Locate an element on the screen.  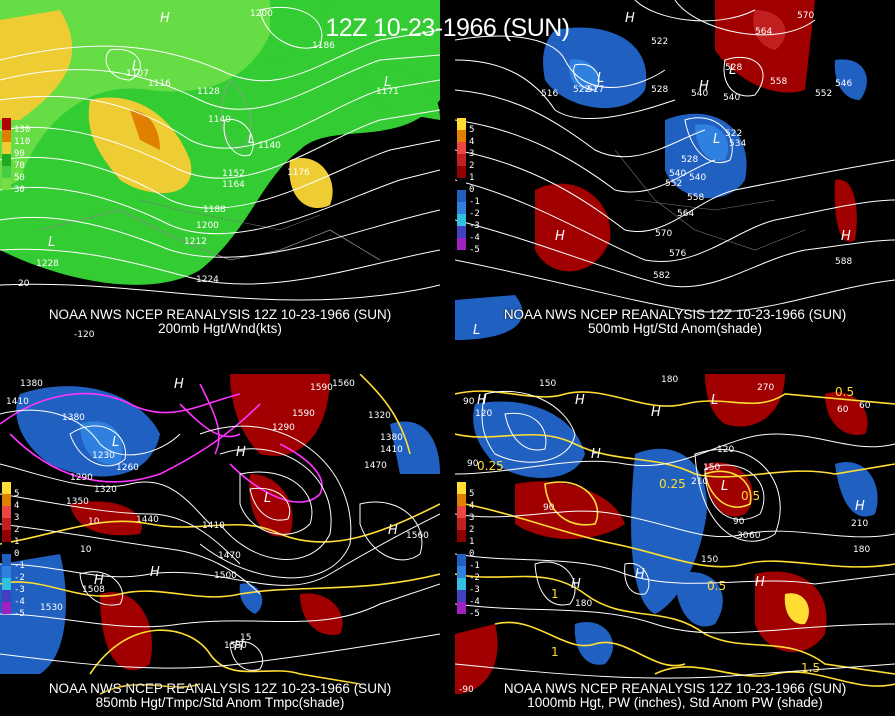
svg-text: 558 is located at coordinates (695, 198).